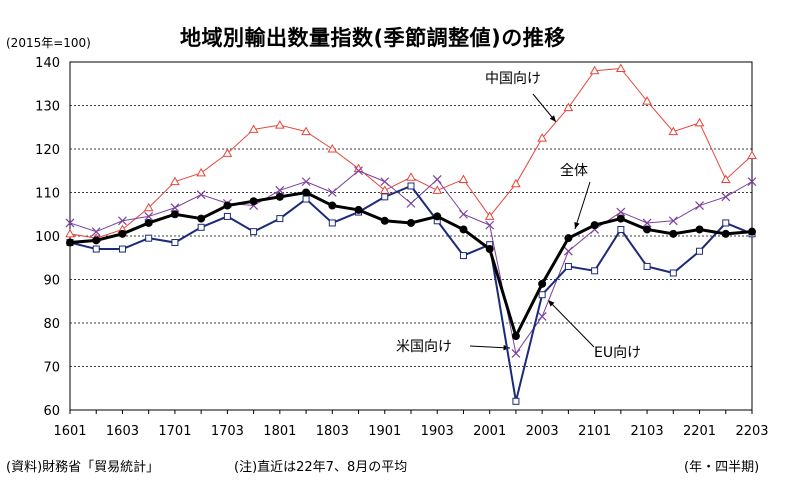  I want to click on leader-total-head, so click(577, 225).